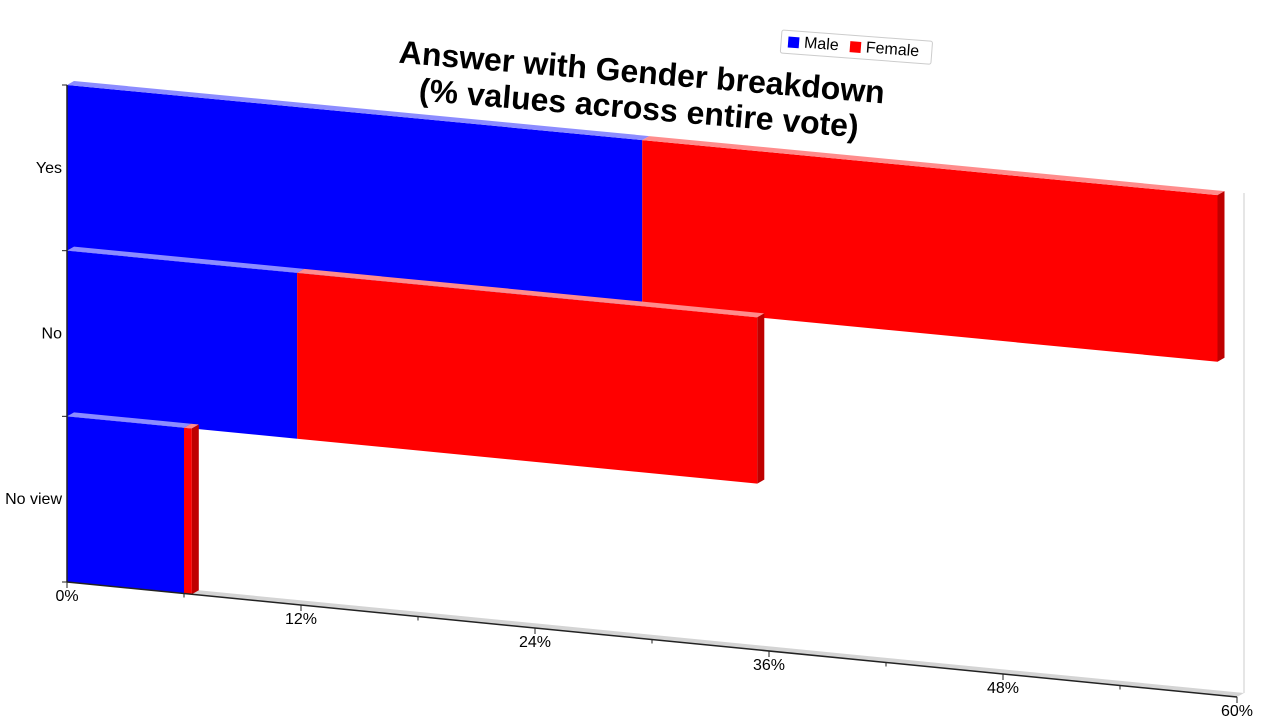 The height and width of the screenshot is (720, 1280). What do you see at coordinates (358, 194) in the screenshot?
I see `bar-male-yes` at bounding box center [358, 194].